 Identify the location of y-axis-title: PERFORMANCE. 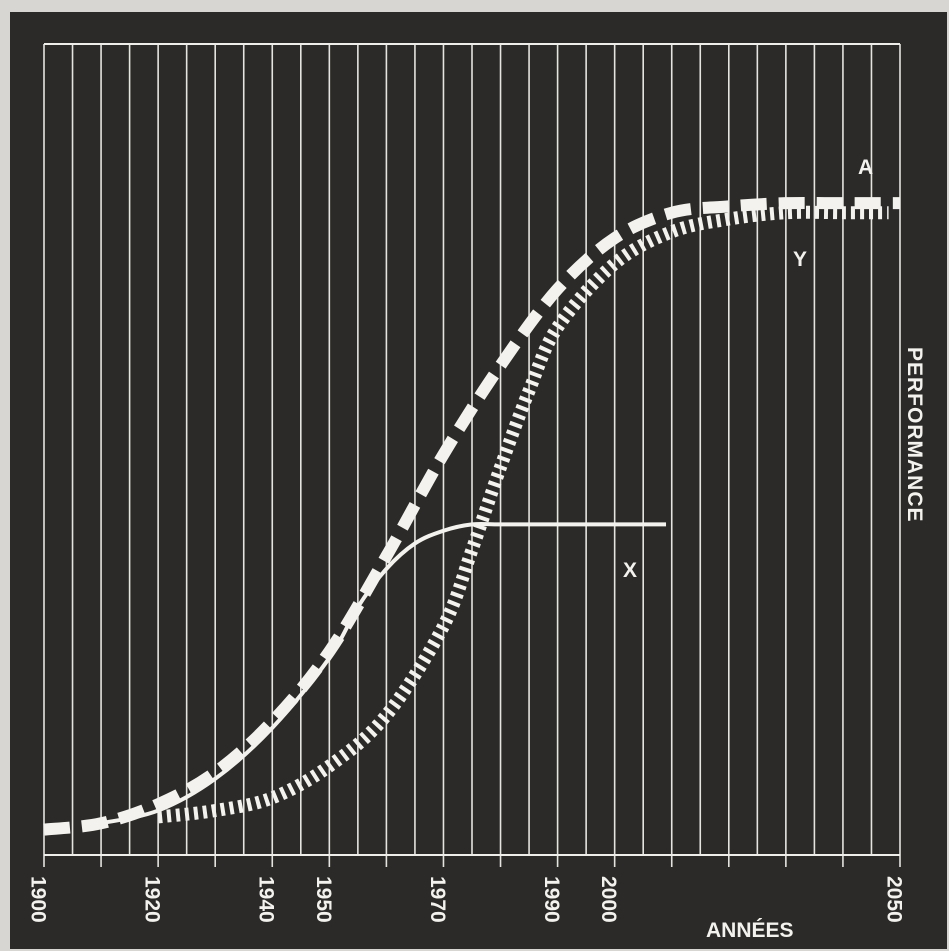
(914, 435).